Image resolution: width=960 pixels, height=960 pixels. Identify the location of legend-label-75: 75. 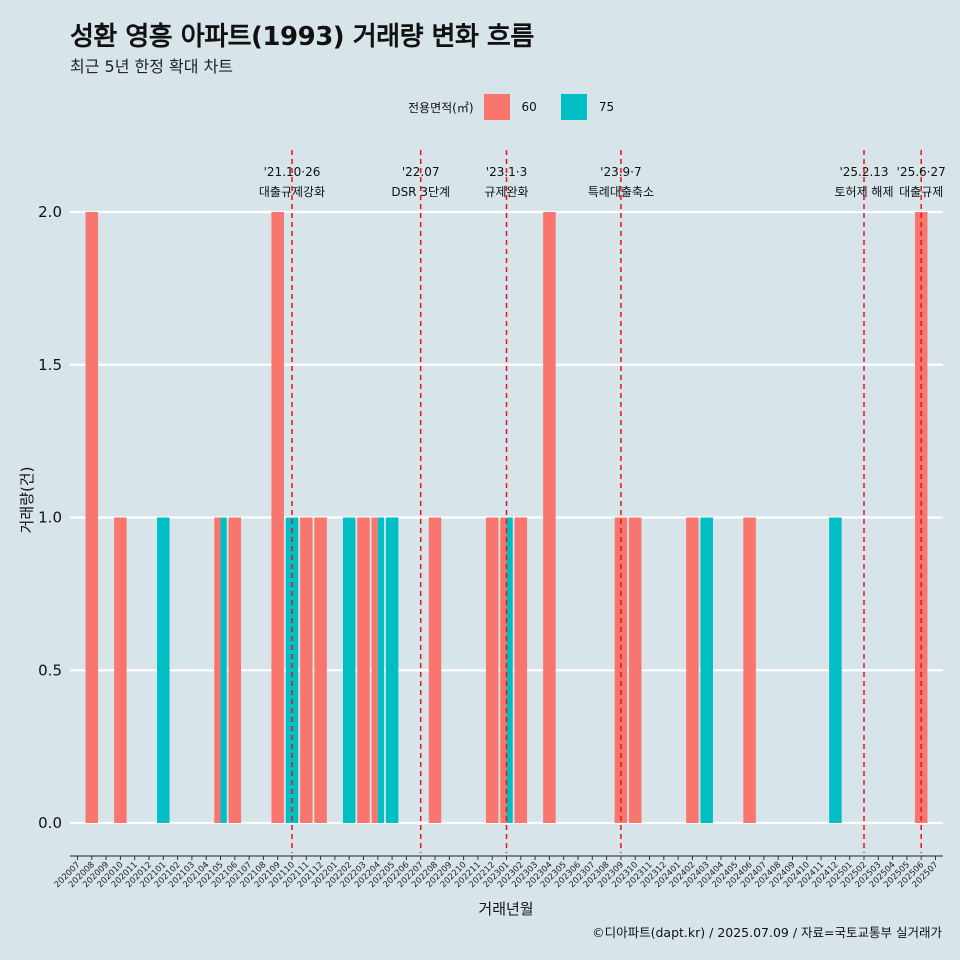
(606, 107).